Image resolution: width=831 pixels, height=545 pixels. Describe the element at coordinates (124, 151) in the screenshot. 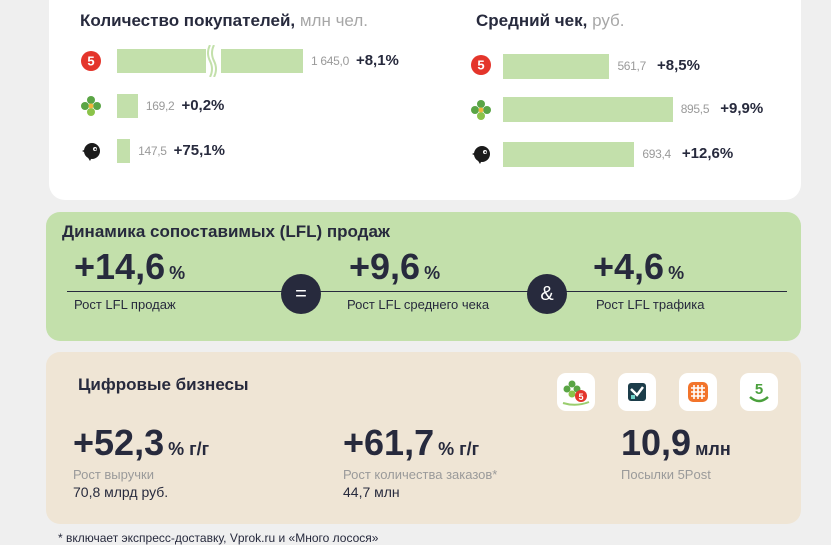

I see `customers-bar-chizhik` at that location.